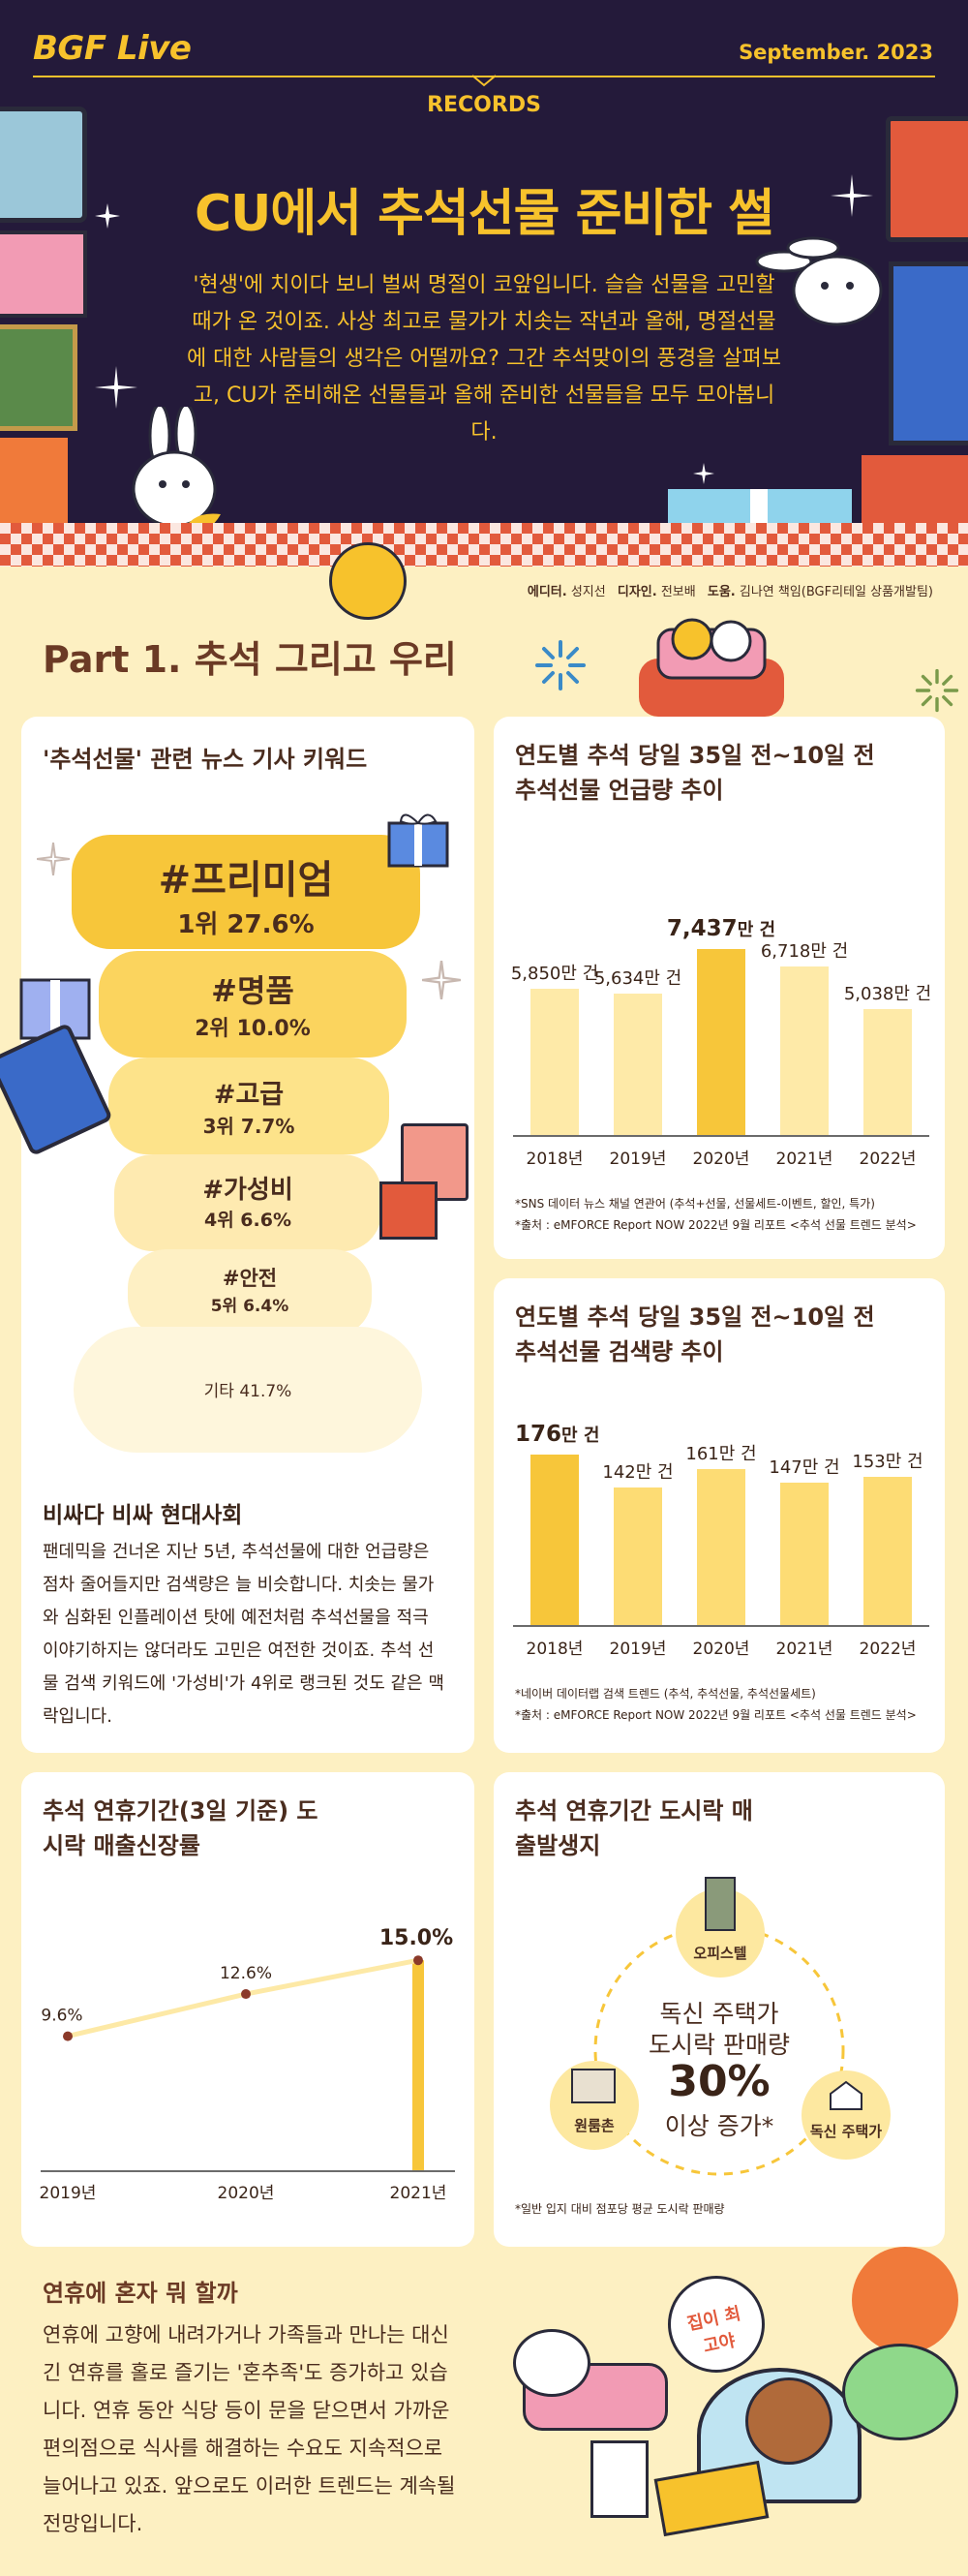 The width and height of the screenshot is (968, 2576). Describe the element at coordinates (846, 2095) in the screenshot. I see `house-icon` at that location.